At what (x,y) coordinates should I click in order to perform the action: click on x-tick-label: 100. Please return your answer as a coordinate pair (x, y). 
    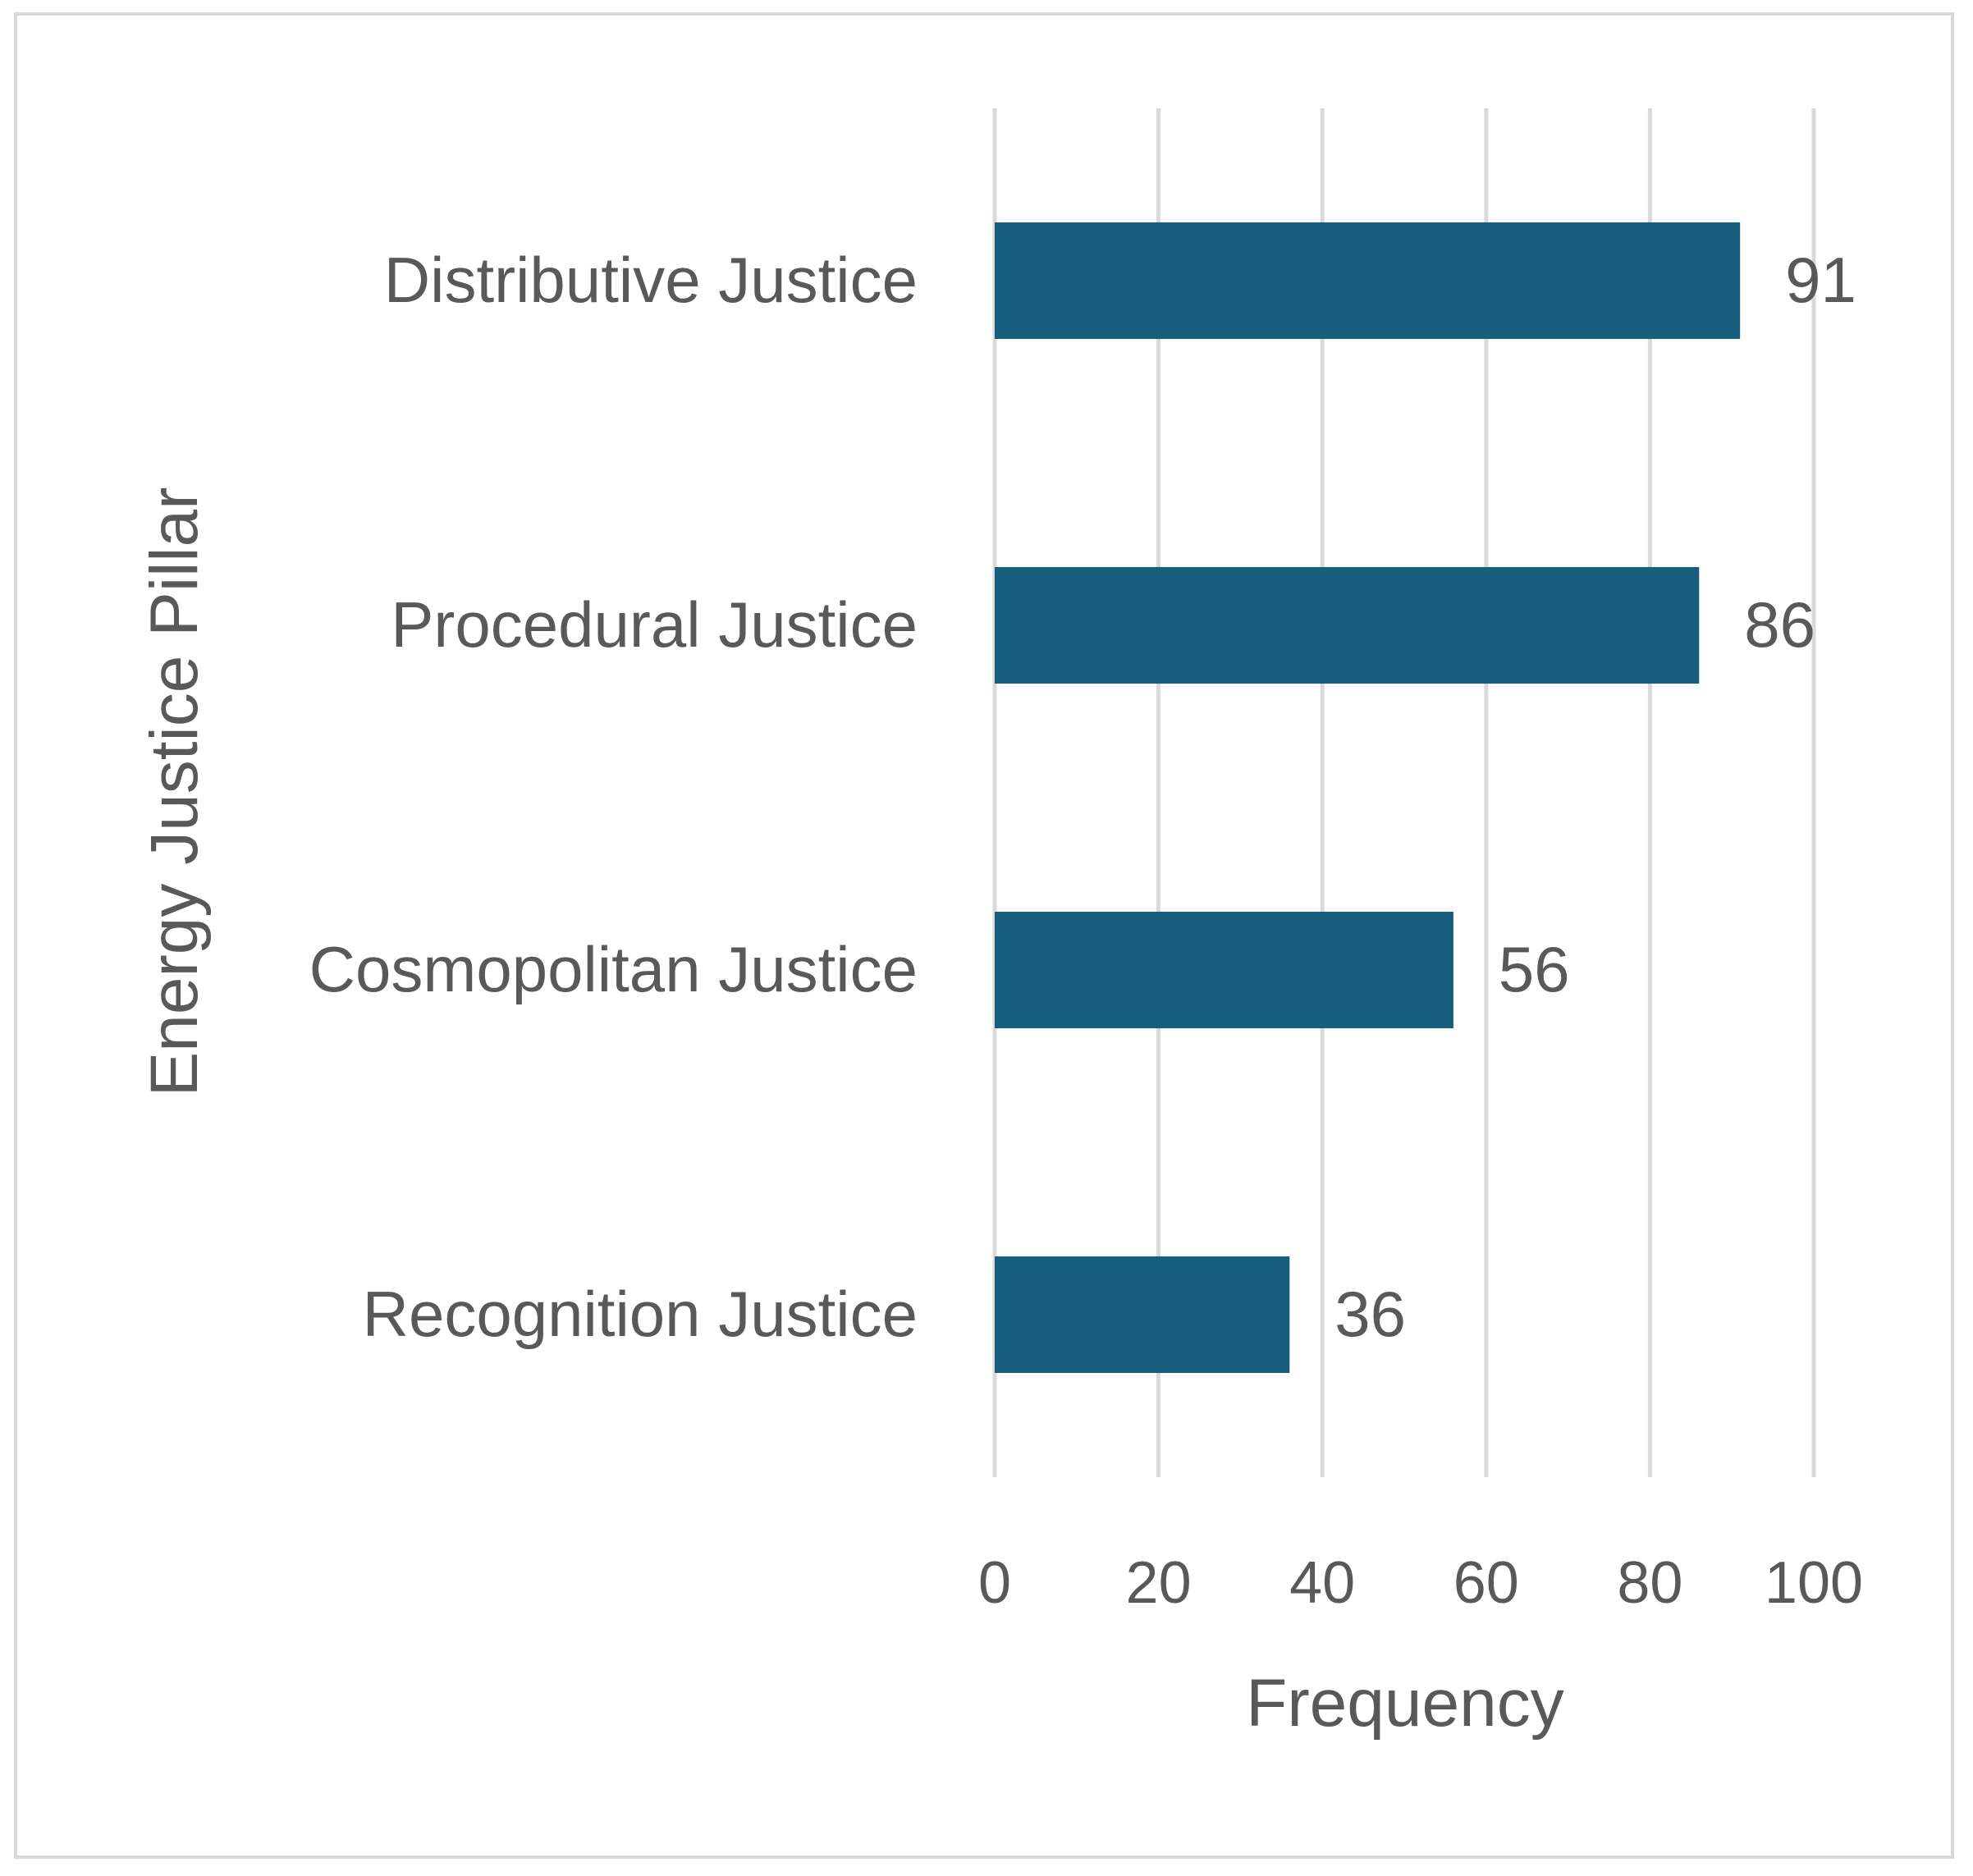
    Looking at the image, I should click on (1814, 1583).